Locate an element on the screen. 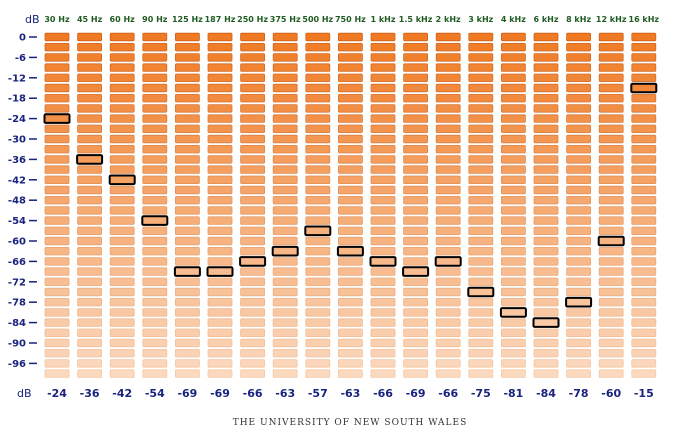 The image size is (700, 441). y-tick-label: 0 is located at coordinates (22, 38).